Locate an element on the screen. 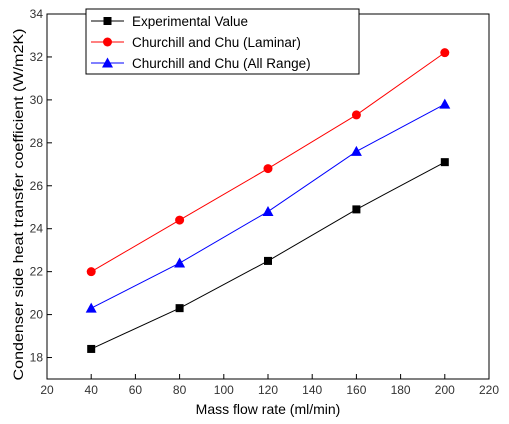  x-tick-label: 80 is located at coordinates (180, 390).